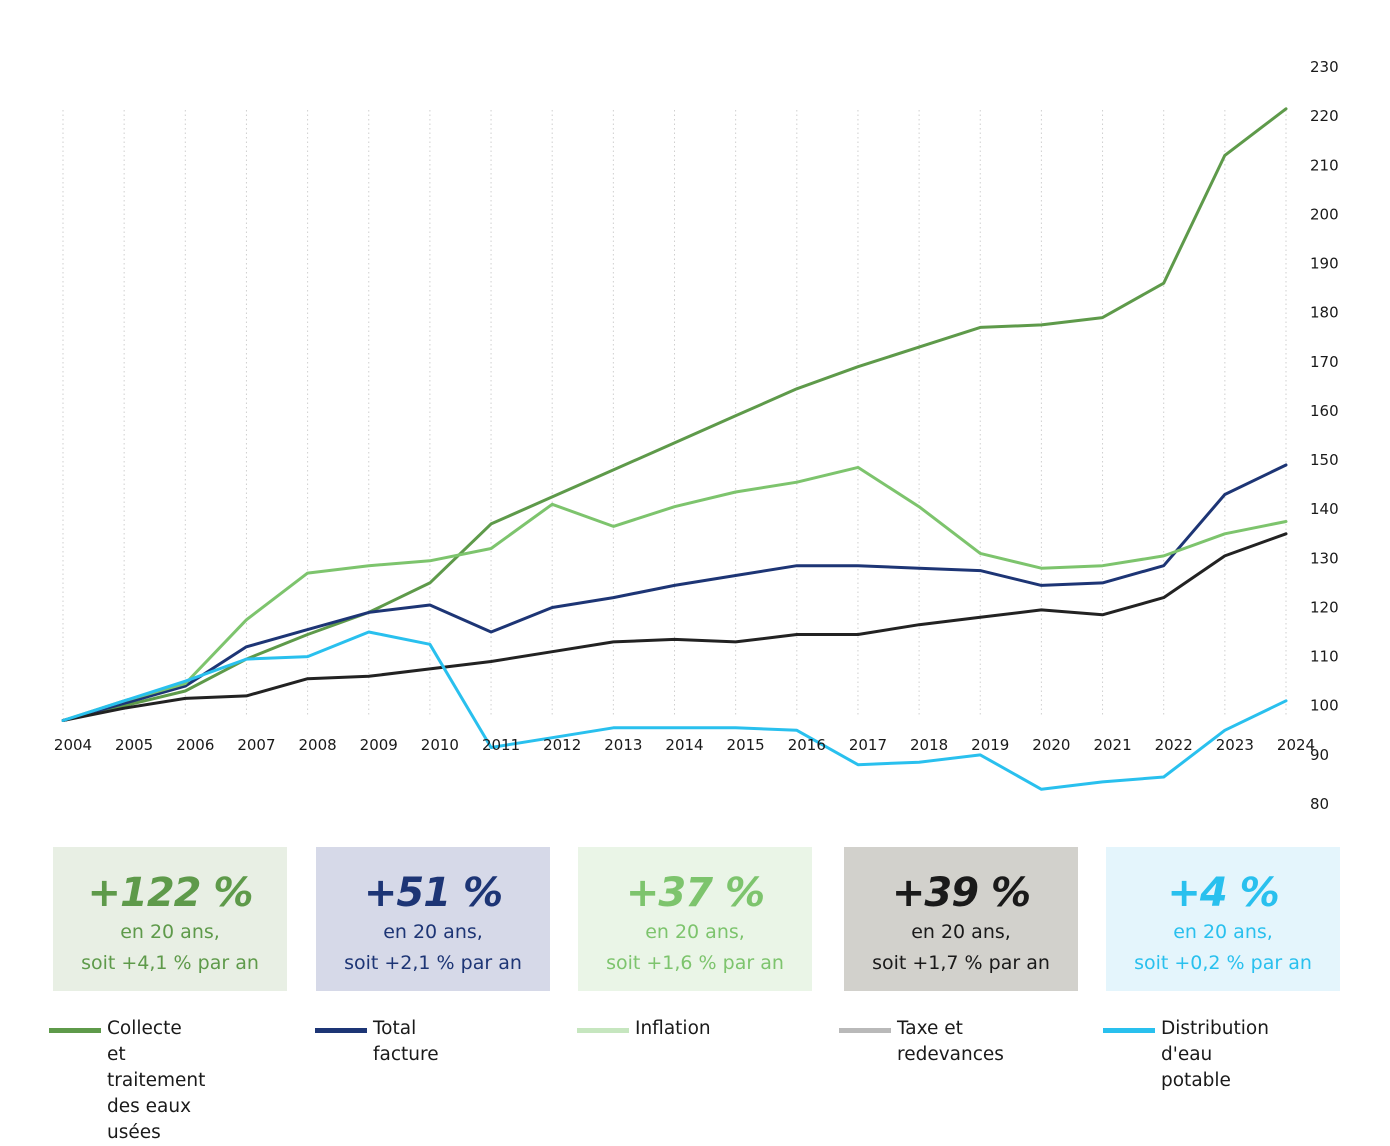 This screenshot has height=1146, width=1390. I want to click on card-caption: soit +2,1 % par an, so click(433, 963).